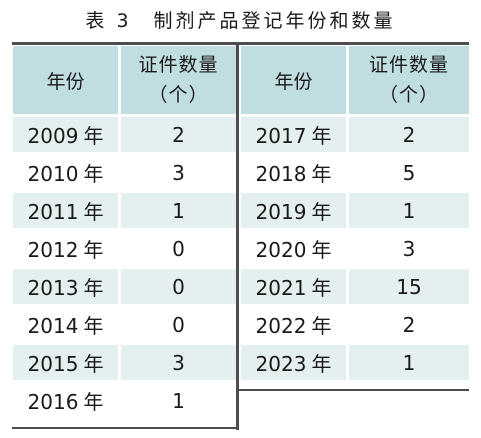 This screenshot has height=438, width=481. I want to click on table-row: 2021 年 15, so click(355, 288).